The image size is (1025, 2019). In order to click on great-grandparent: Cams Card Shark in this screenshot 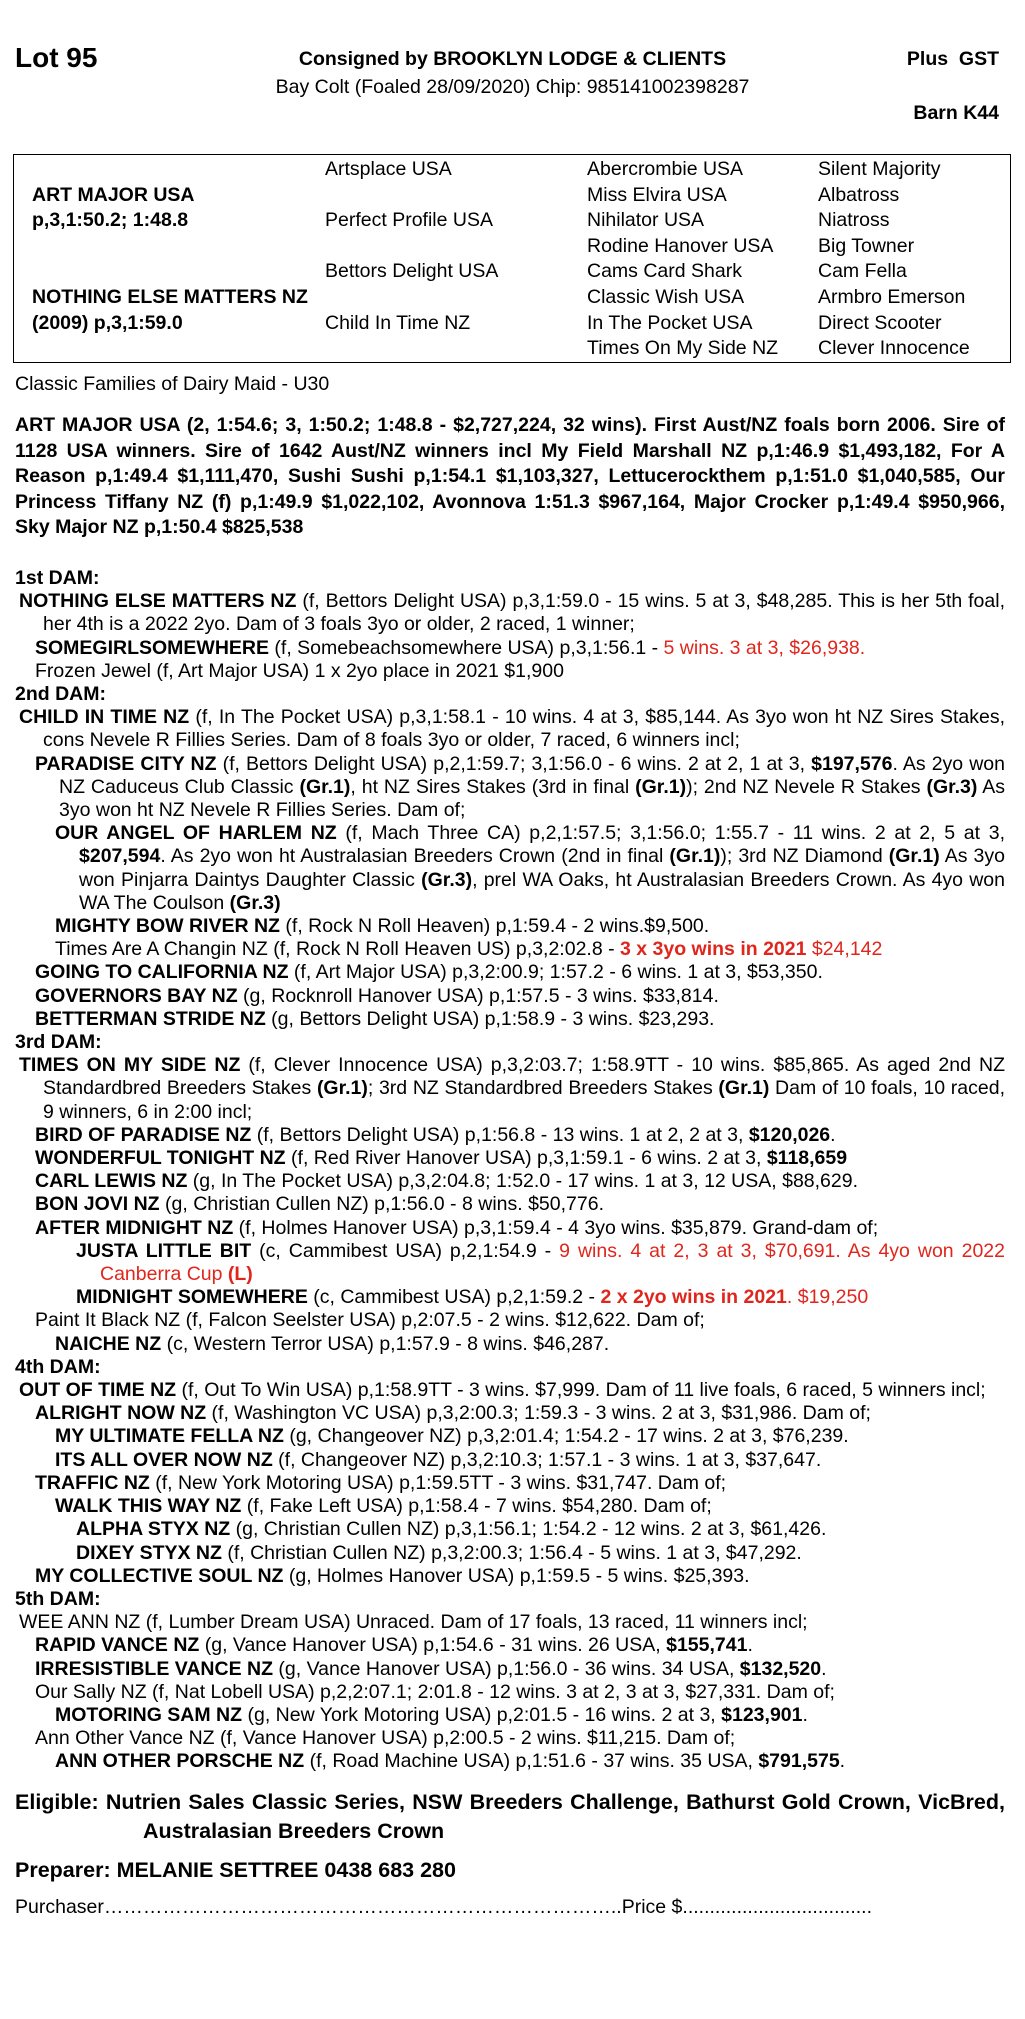, I will do `click(664, 271)`.